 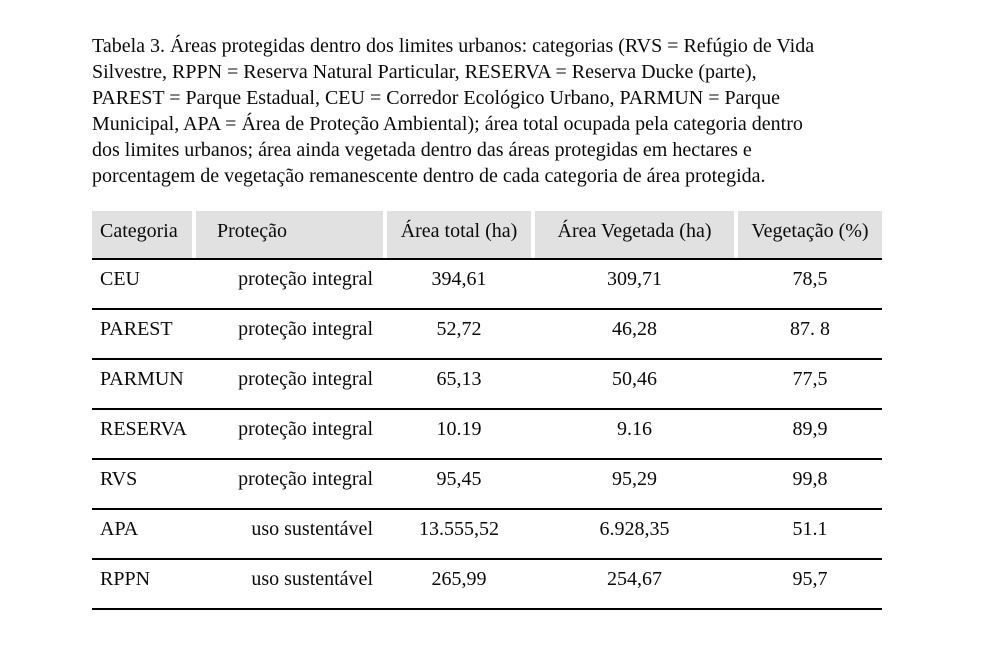 I want to click on header-cell-protecao: Proteção, so click(x=289, y=234).